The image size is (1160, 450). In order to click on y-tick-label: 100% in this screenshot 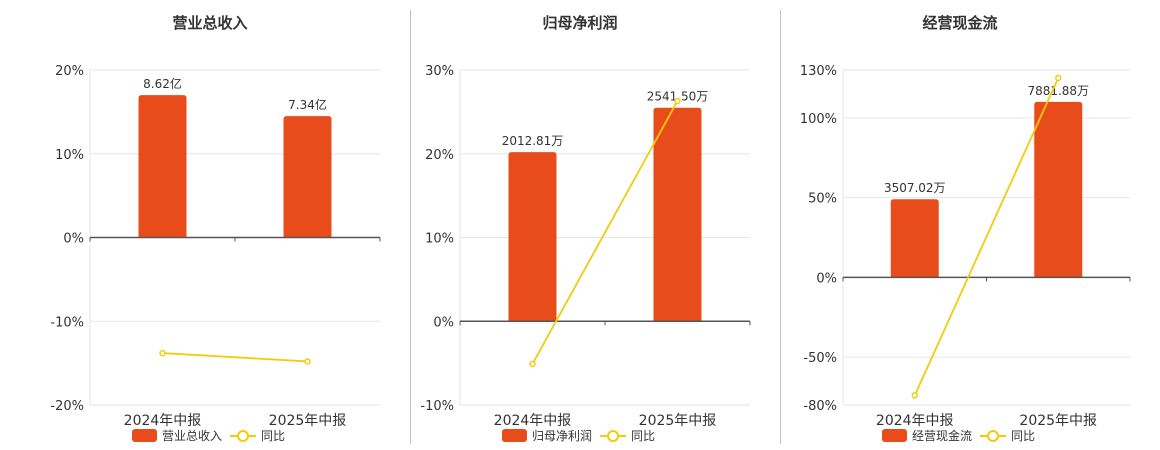, I will do `click(818, 119)`.